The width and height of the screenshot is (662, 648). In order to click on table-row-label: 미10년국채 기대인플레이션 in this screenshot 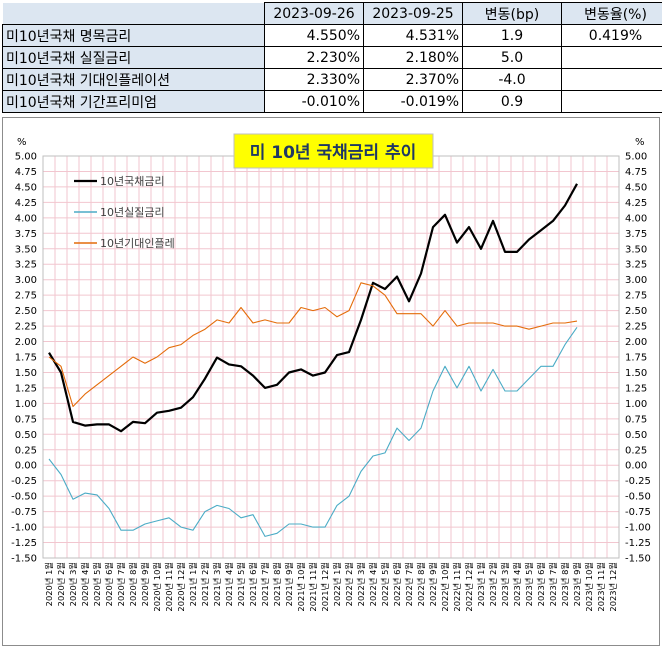, I will do `click(133, 79)`.